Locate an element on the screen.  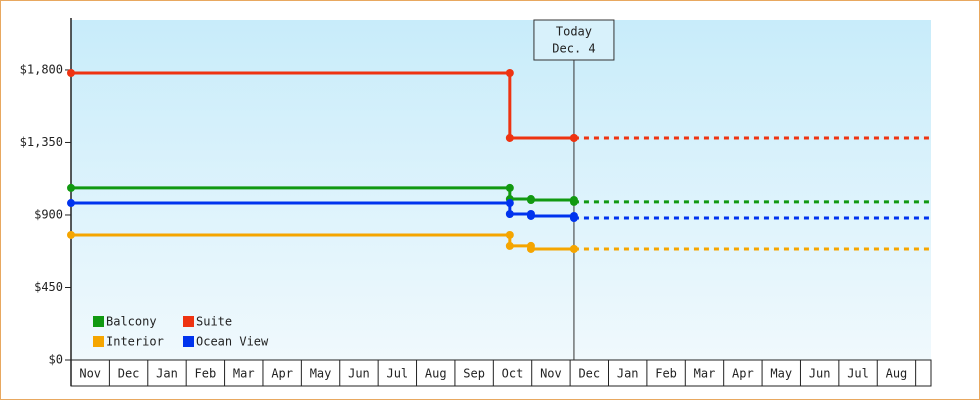
today-box is located at coordinates (574, 40).